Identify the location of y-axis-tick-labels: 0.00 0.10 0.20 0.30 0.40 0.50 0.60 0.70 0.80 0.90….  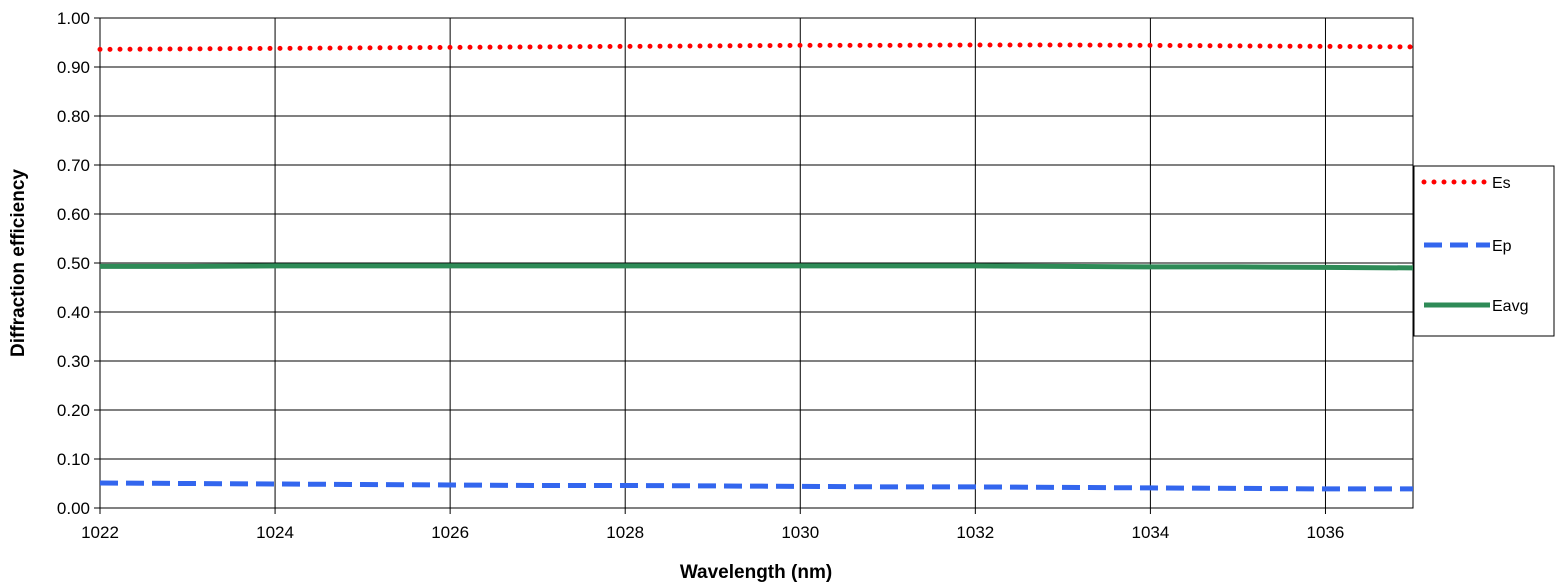
(73, 263).